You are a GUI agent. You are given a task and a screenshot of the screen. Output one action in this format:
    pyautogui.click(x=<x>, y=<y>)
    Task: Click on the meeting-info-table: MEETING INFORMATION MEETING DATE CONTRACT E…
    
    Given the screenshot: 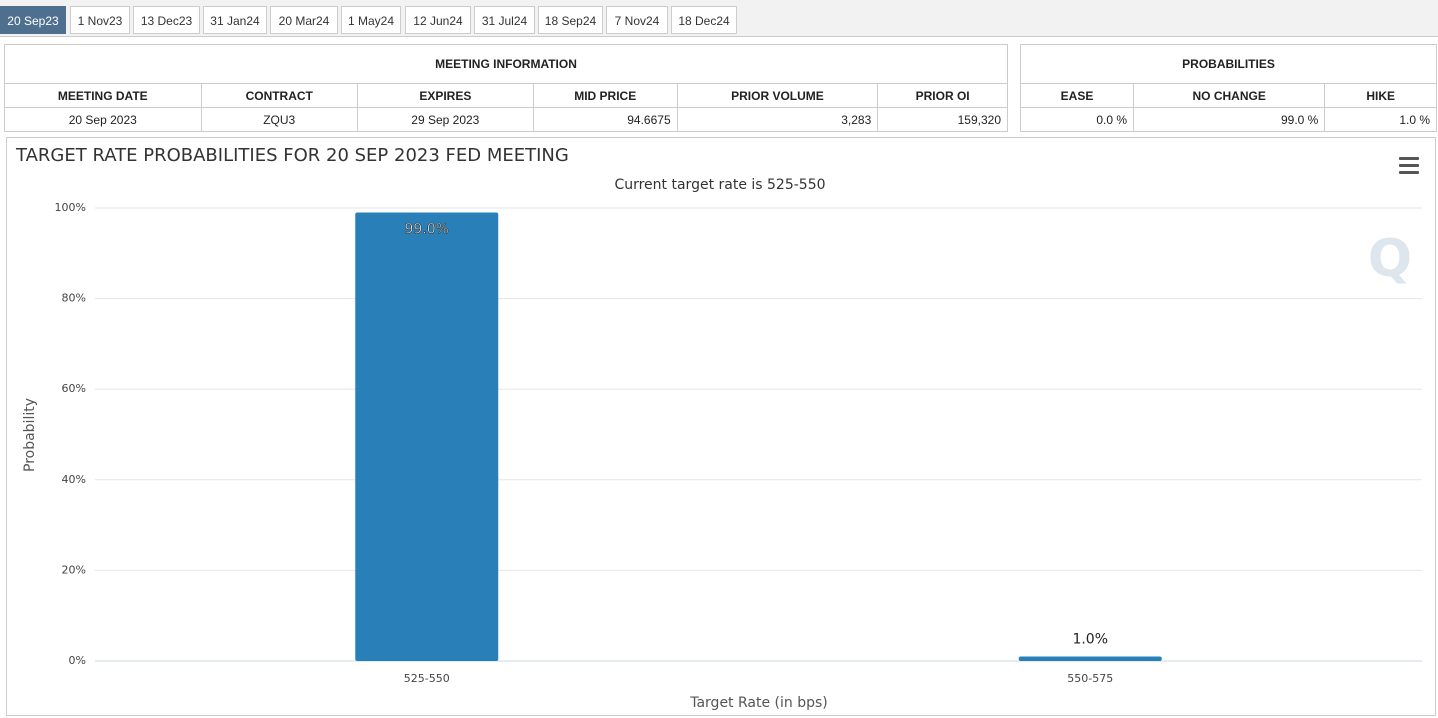 What is the action you would take?
    pyautogui.click(x=506, y=88)
    